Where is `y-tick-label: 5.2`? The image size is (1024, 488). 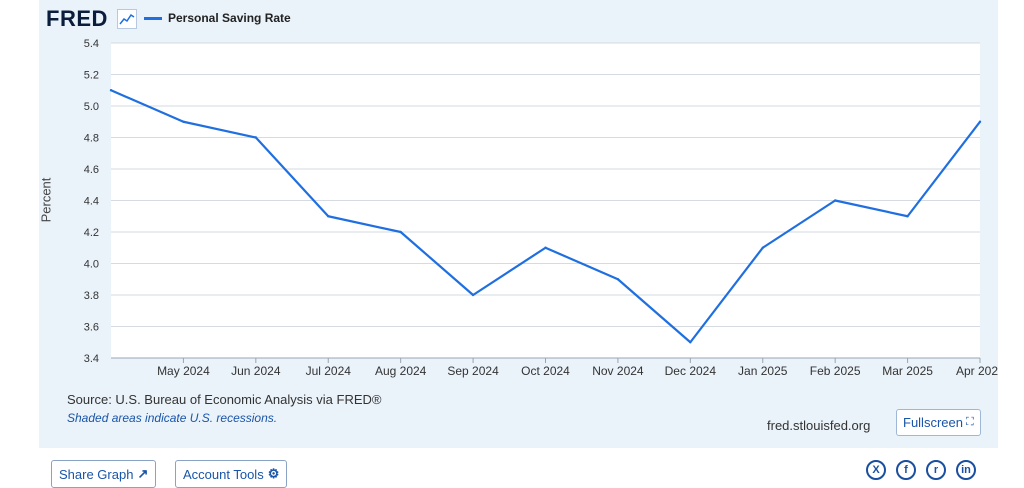 y-tick-label: 5.2 is located at coordinates (91, 76).